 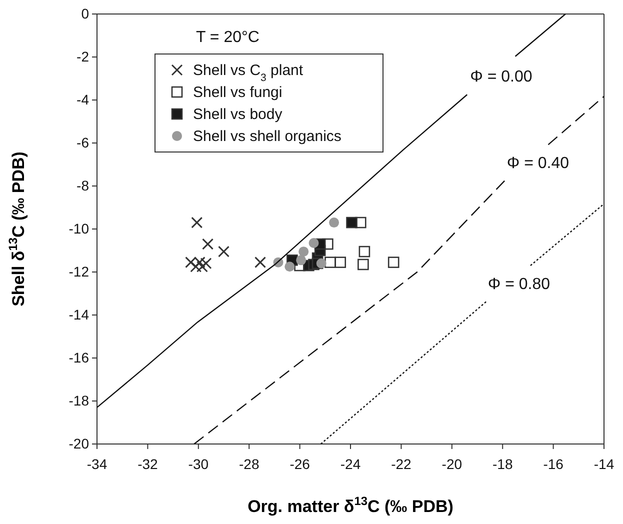 I want to click on x-tick-label: -14, so click(x=604, y=464).